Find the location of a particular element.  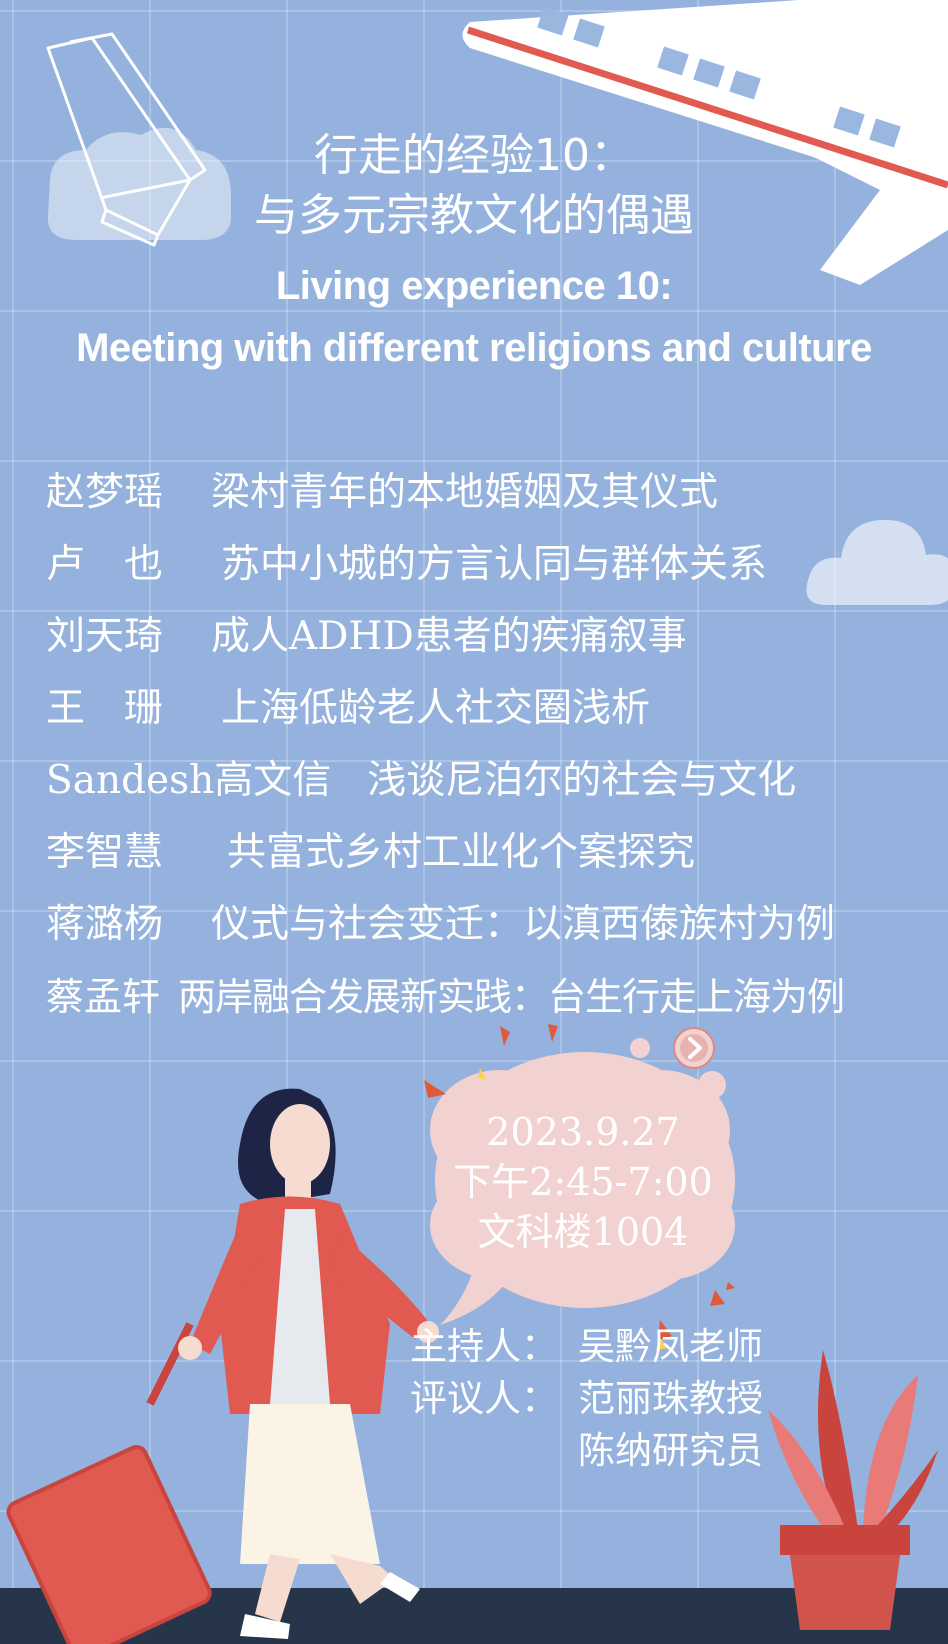

event-venue: 文科楼1004 is located at coordinates (583, 1232).